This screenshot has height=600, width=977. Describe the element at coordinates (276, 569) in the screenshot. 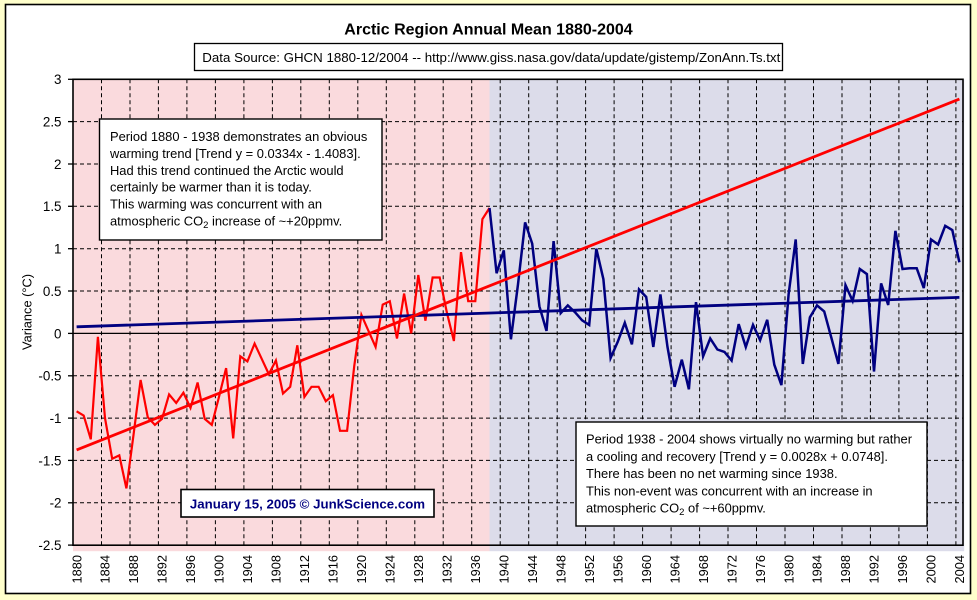

I see `svg-text: 1908` at that location.